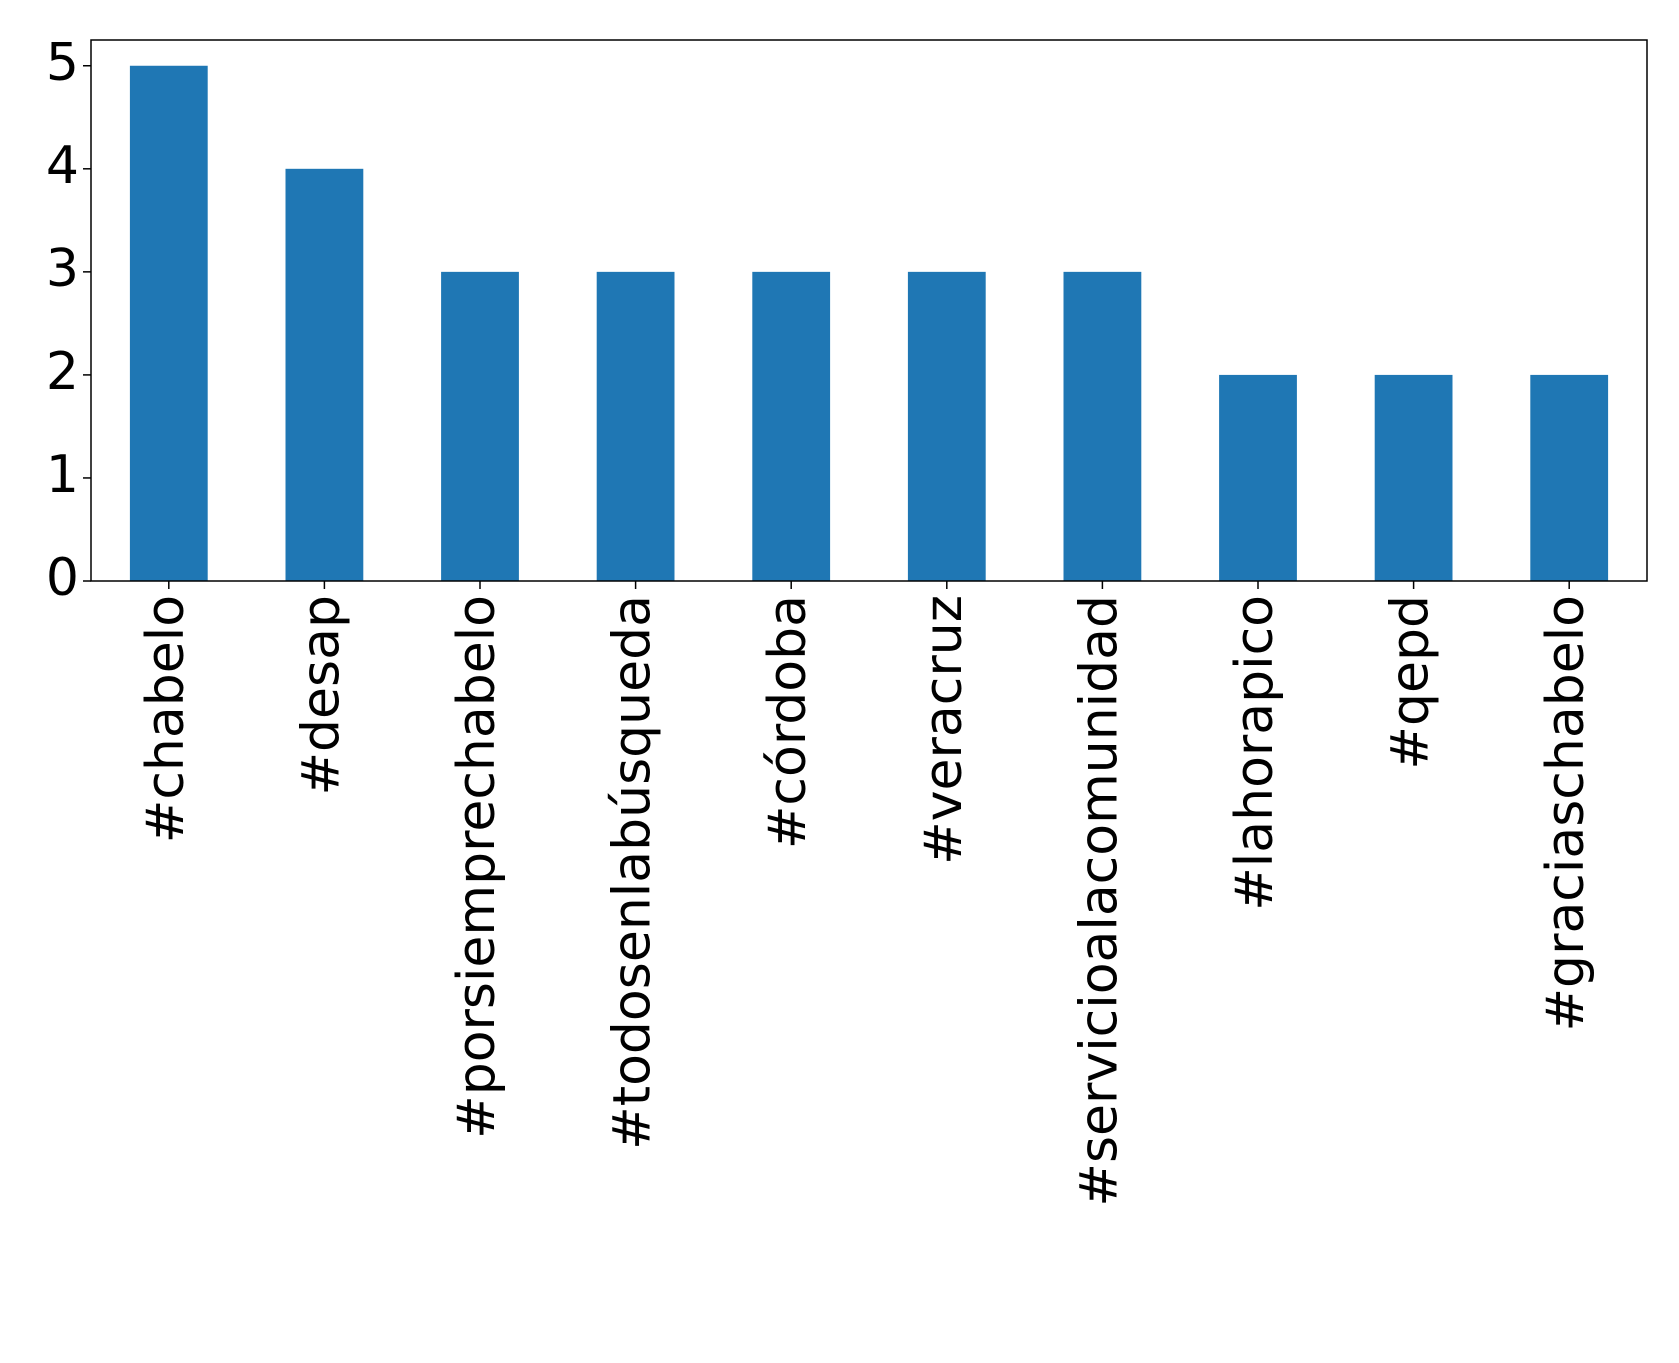 The height and width of the screenshot is (1363, 1679). What do you see at coordinates (1411, 682) in the screenshot?
I see `x-tick-label: #qepd` at bounding box center [1411, 682].